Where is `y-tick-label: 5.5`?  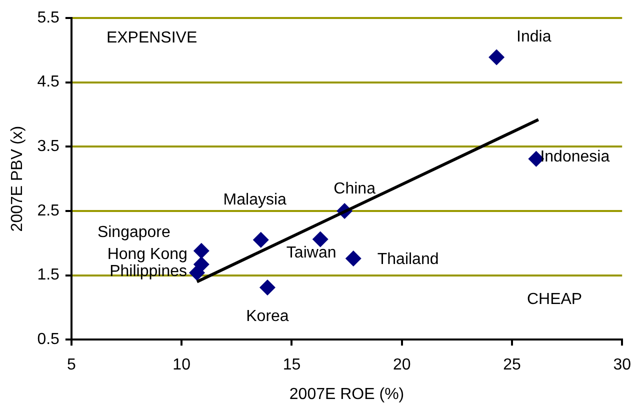
y-tick-label: 5.5 is located at coordinates (48, 17).